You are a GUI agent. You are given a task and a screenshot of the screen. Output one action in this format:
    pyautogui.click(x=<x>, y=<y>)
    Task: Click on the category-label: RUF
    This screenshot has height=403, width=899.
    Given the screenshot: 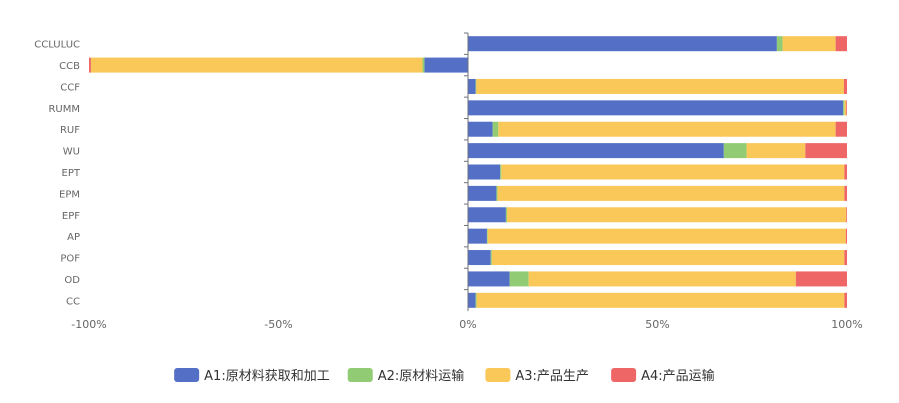 What is the action you would take?
    pyautogui.click(x=70, y=130)
    